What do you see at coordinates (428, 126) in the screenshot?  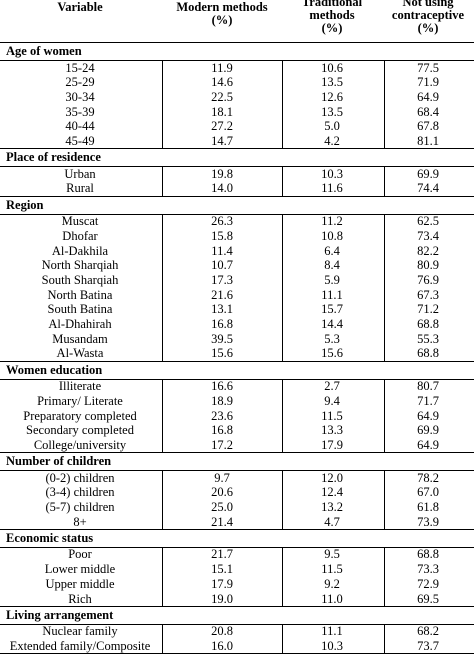 I see `table-cell: 67.8` at bounding box center [428, 126].